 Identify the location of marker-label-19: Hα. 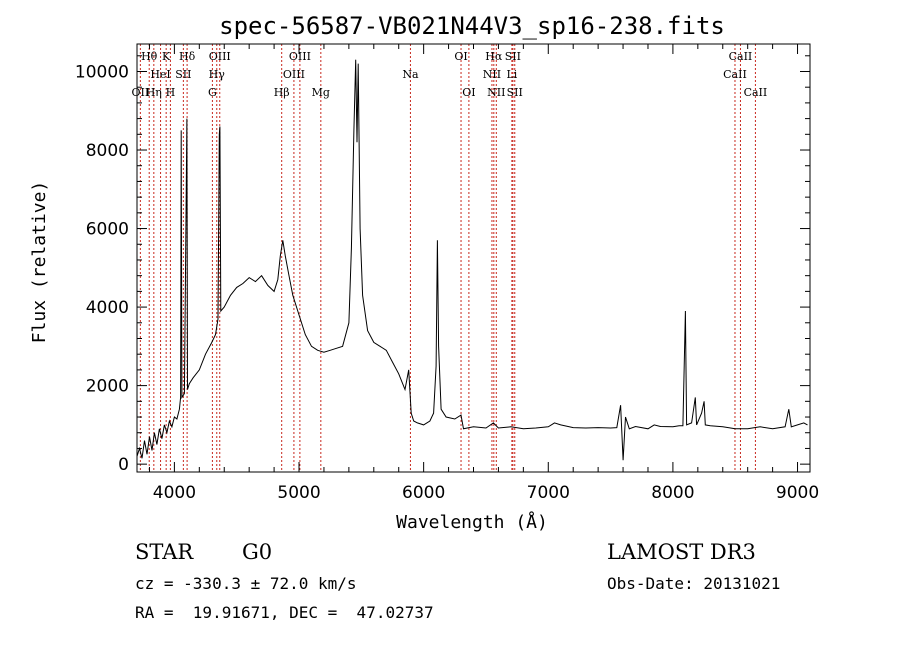
(494, 56).